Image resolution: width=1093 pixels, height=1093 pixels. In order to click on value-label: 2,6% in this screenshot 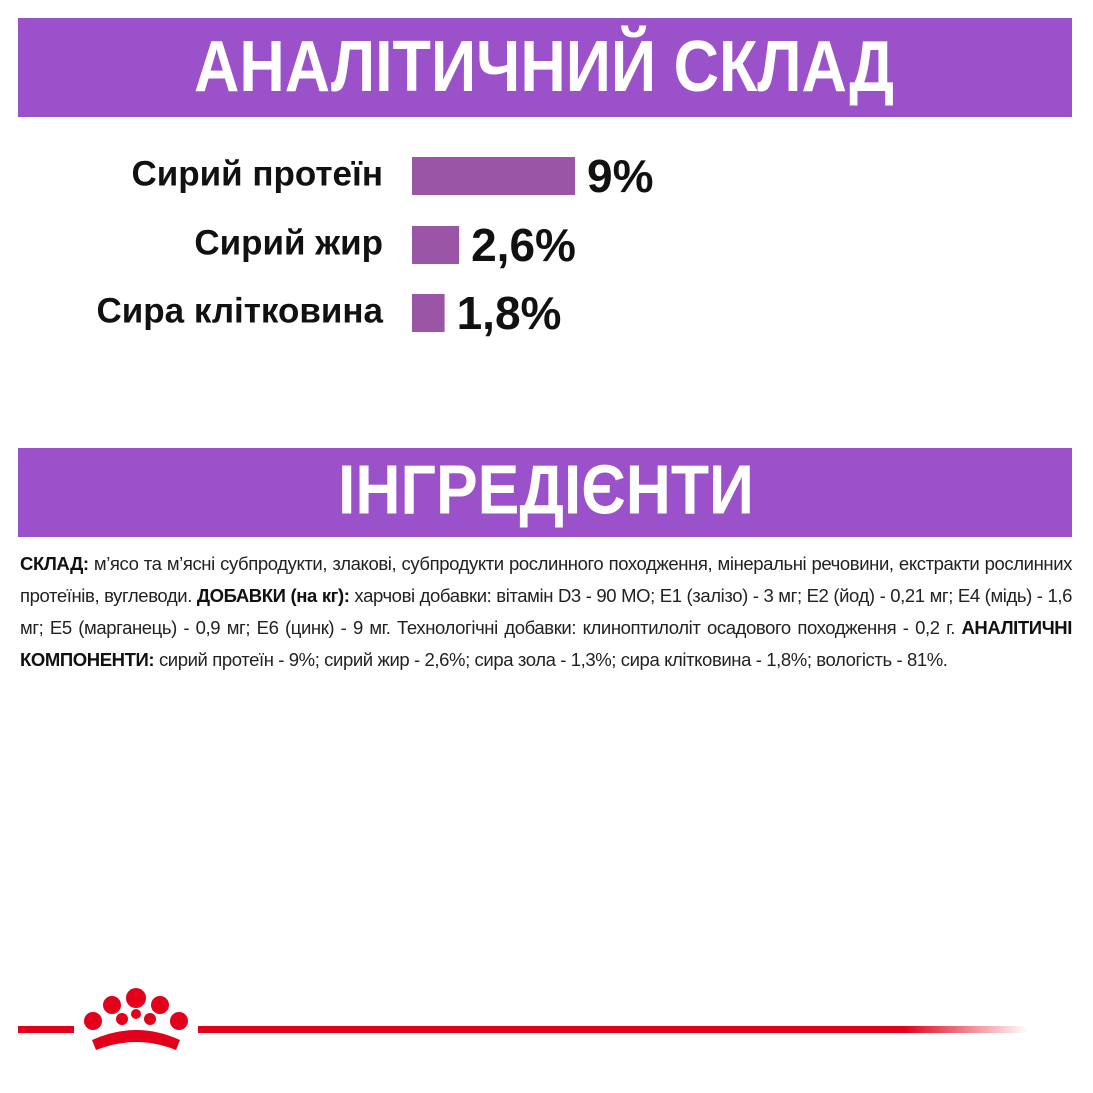, I will do `click(523, 245)`.